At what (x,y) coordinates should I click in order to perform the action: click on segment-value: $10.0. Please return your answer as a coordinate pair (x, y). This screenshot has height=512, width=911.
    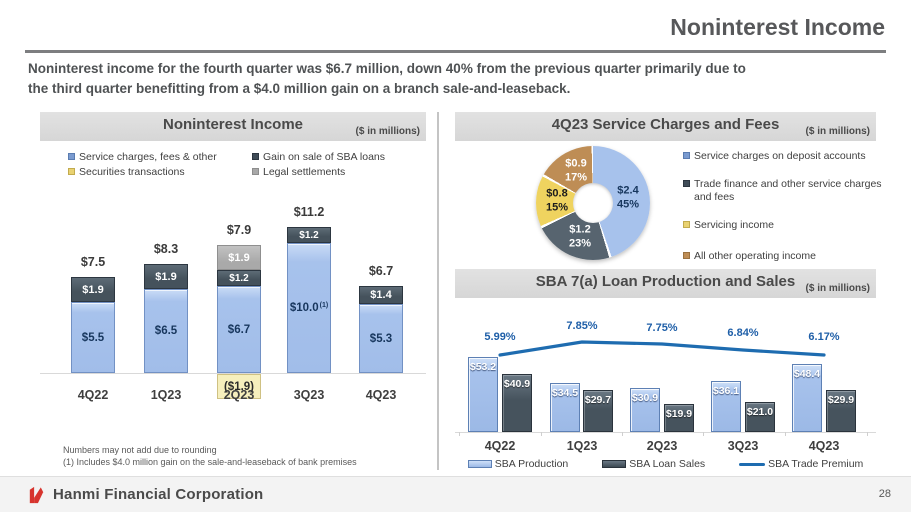
    Looking at the image, I should click on (304, 308).